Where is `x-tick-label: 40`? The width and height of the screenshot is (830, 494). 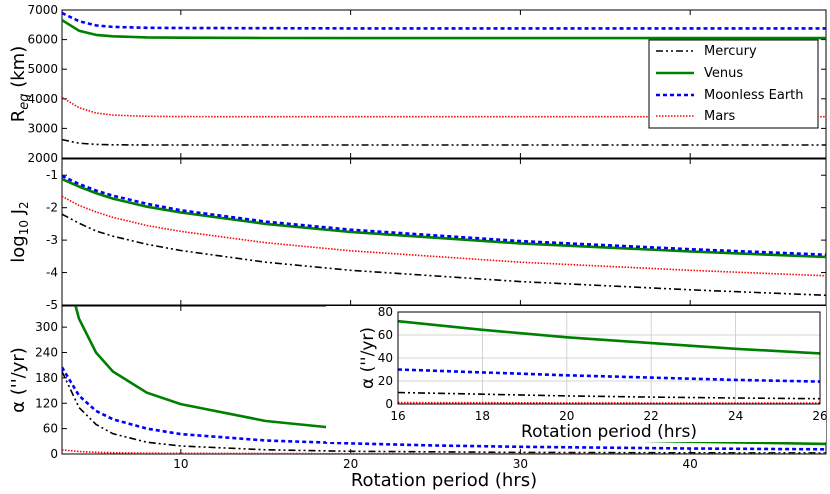
x-tick-label: 40 is located at coordinates (690, 464).